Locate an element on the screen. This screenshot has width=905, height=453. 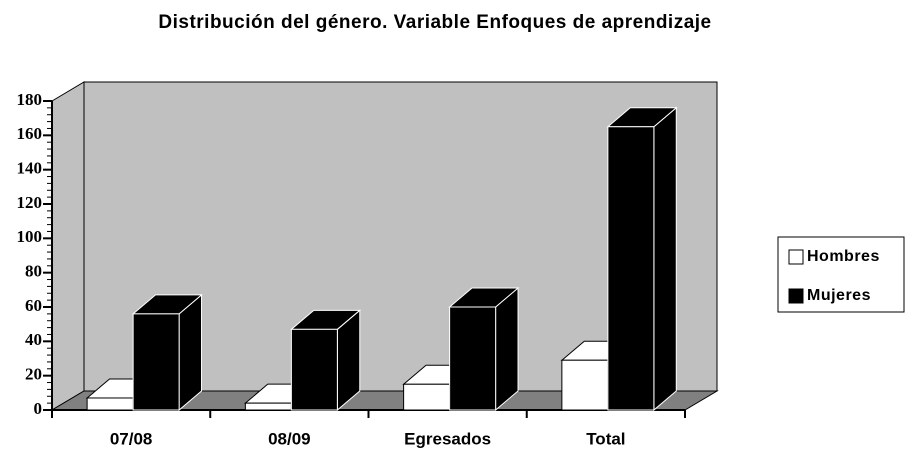
legend-label: Mujeres is located at coordinates (839, 295).